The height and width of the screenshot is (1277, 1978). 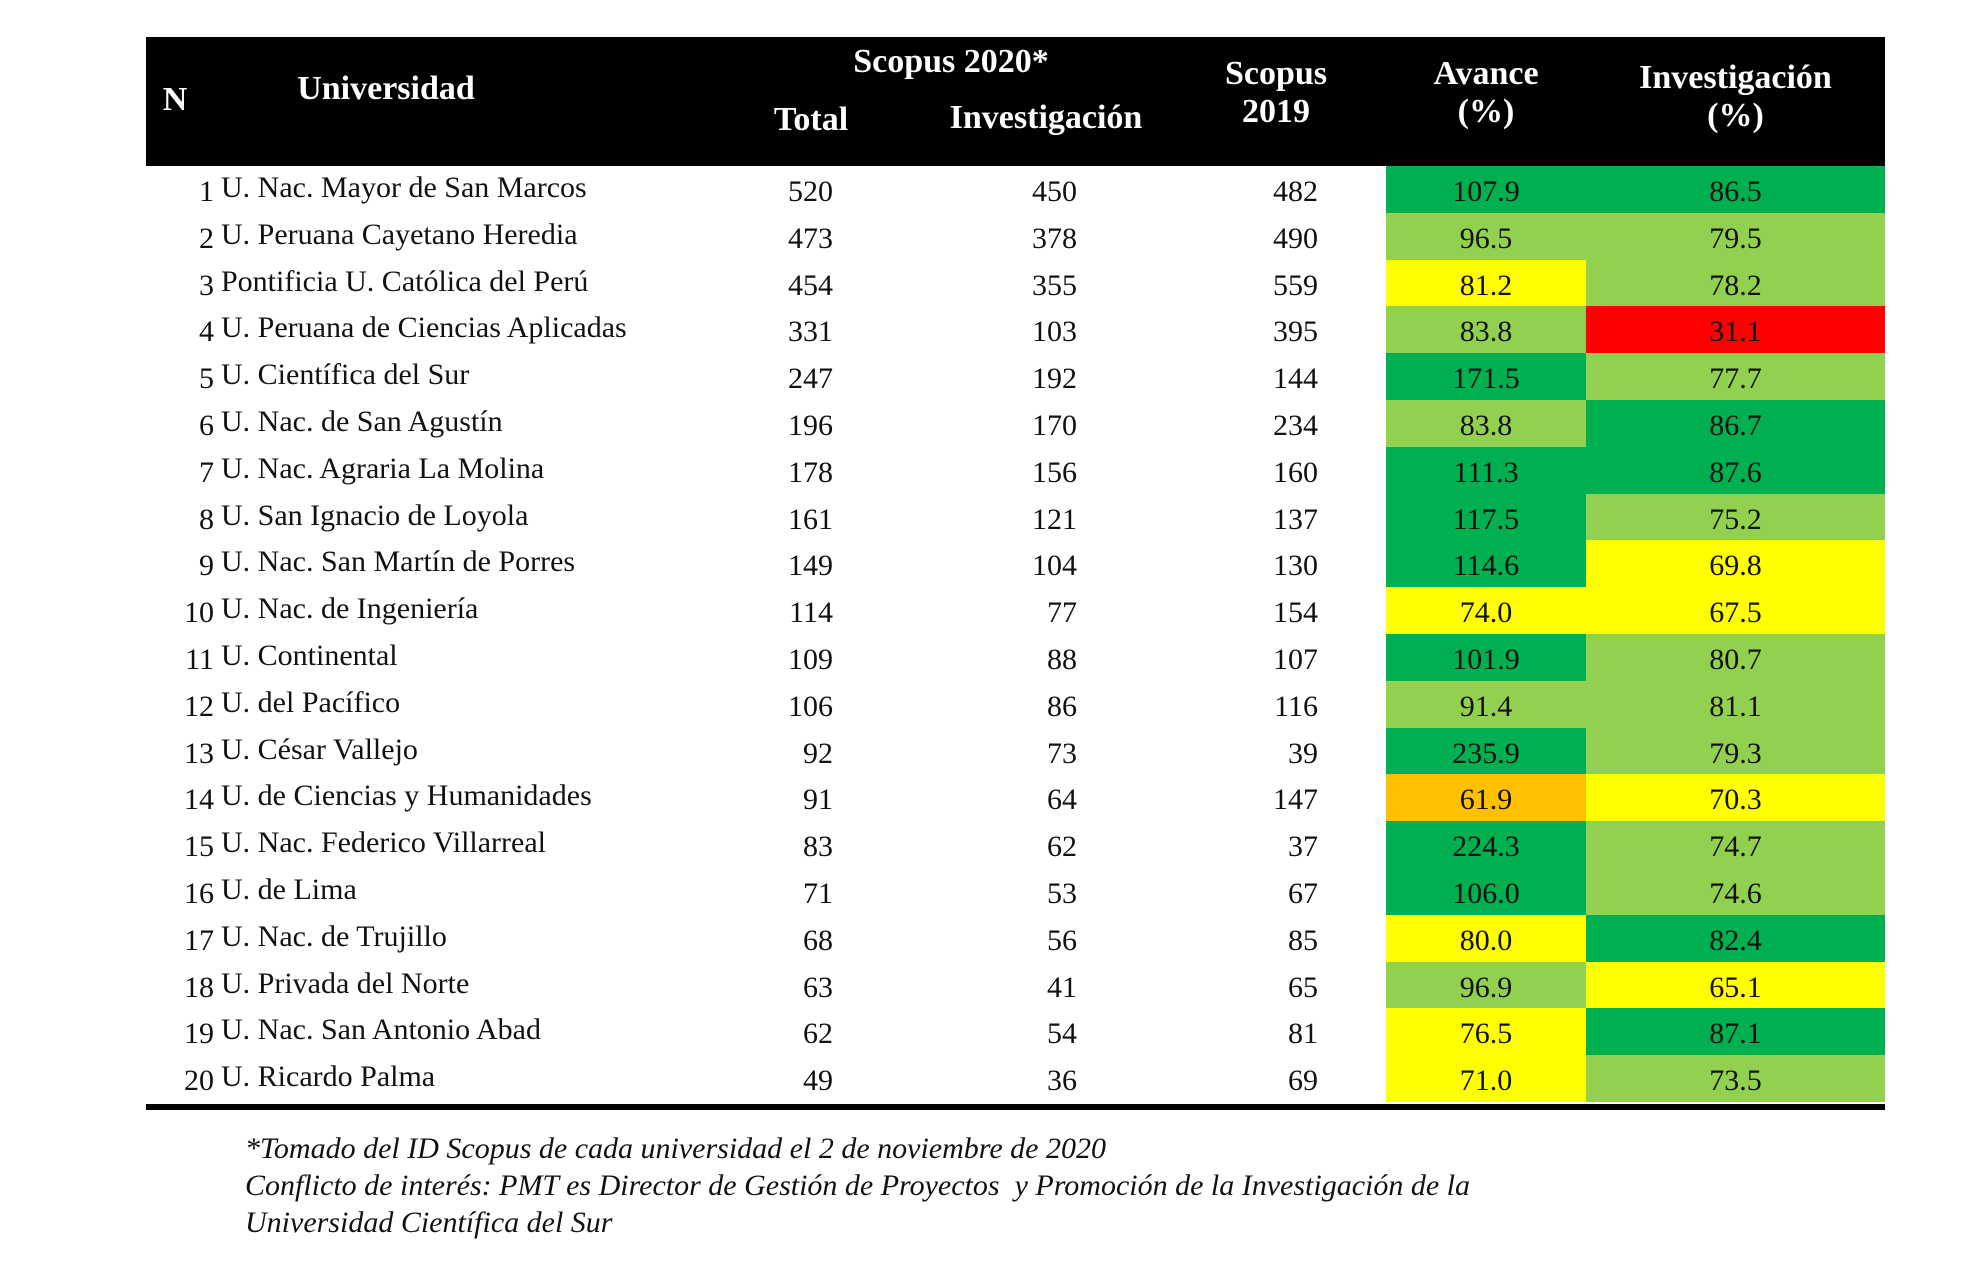 I want to click on total-2020: 83, so click(x=818, y=847).